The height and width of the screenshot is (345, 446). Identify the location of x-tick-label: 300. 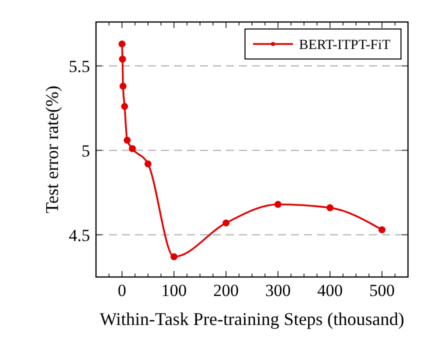
(278, 290).